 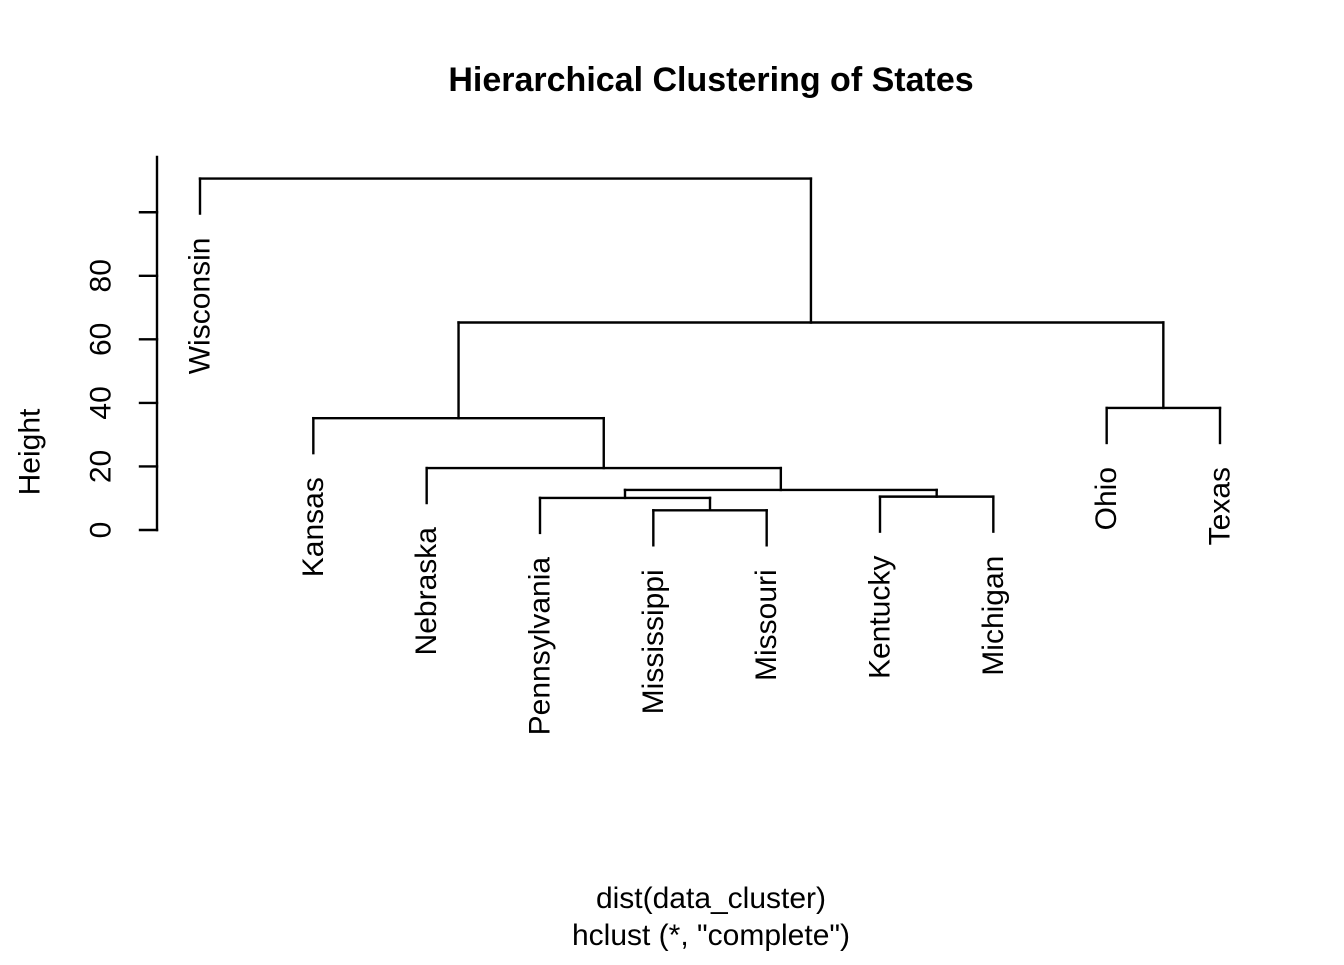 What do you see at coordinates (101, 466) in the screenshot?
I see `y-axis-tick-label: 20` at bounding box center [101, 466].